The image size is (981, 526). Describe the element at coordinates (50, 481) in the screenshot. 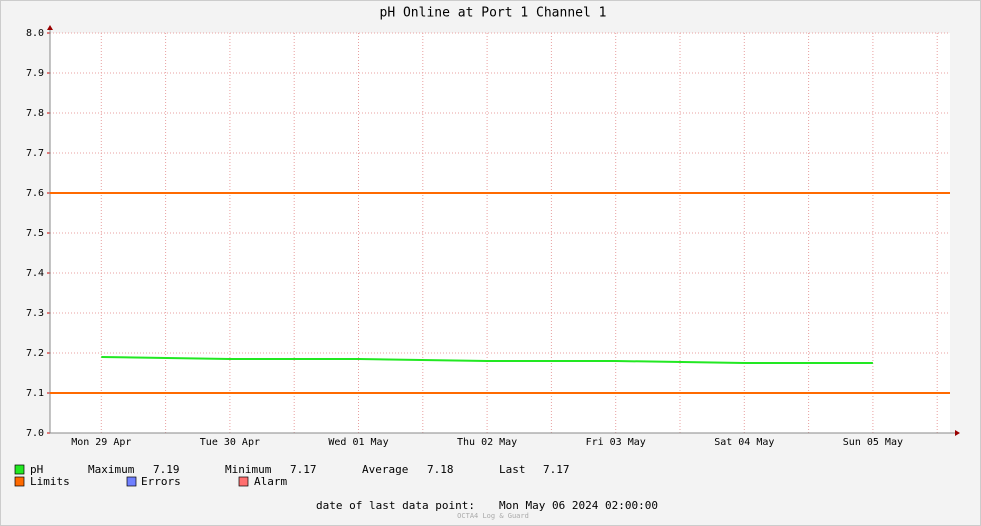

I see `legend-label: Limits` at that location.